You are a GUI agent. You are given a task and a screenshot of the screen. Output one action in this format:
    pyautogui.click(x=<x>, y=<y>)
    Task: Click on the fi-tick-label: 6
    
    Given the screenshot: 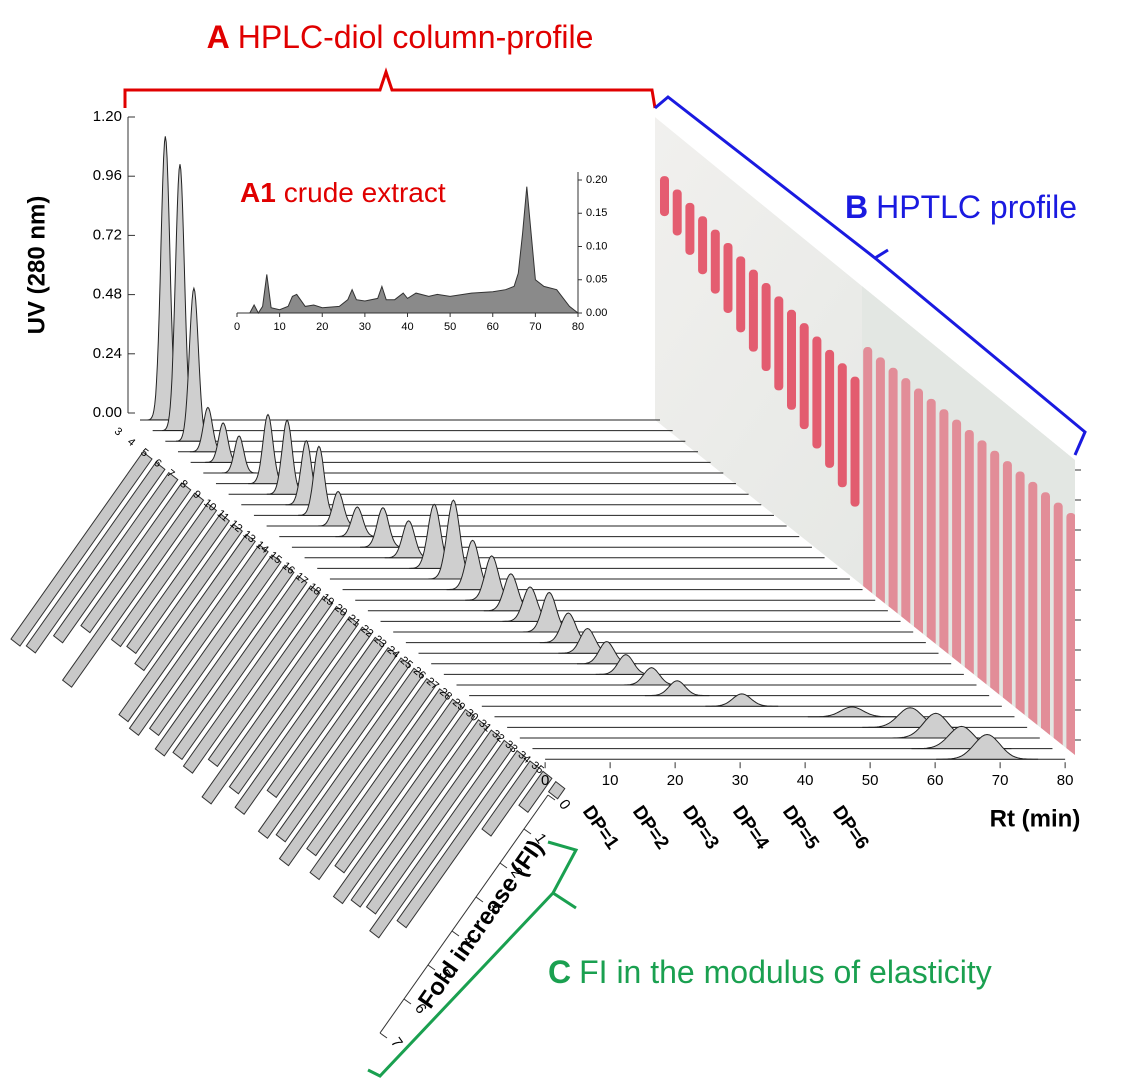 What is the action you would take?
    pyautogui.click(x=420, y=1008)
    